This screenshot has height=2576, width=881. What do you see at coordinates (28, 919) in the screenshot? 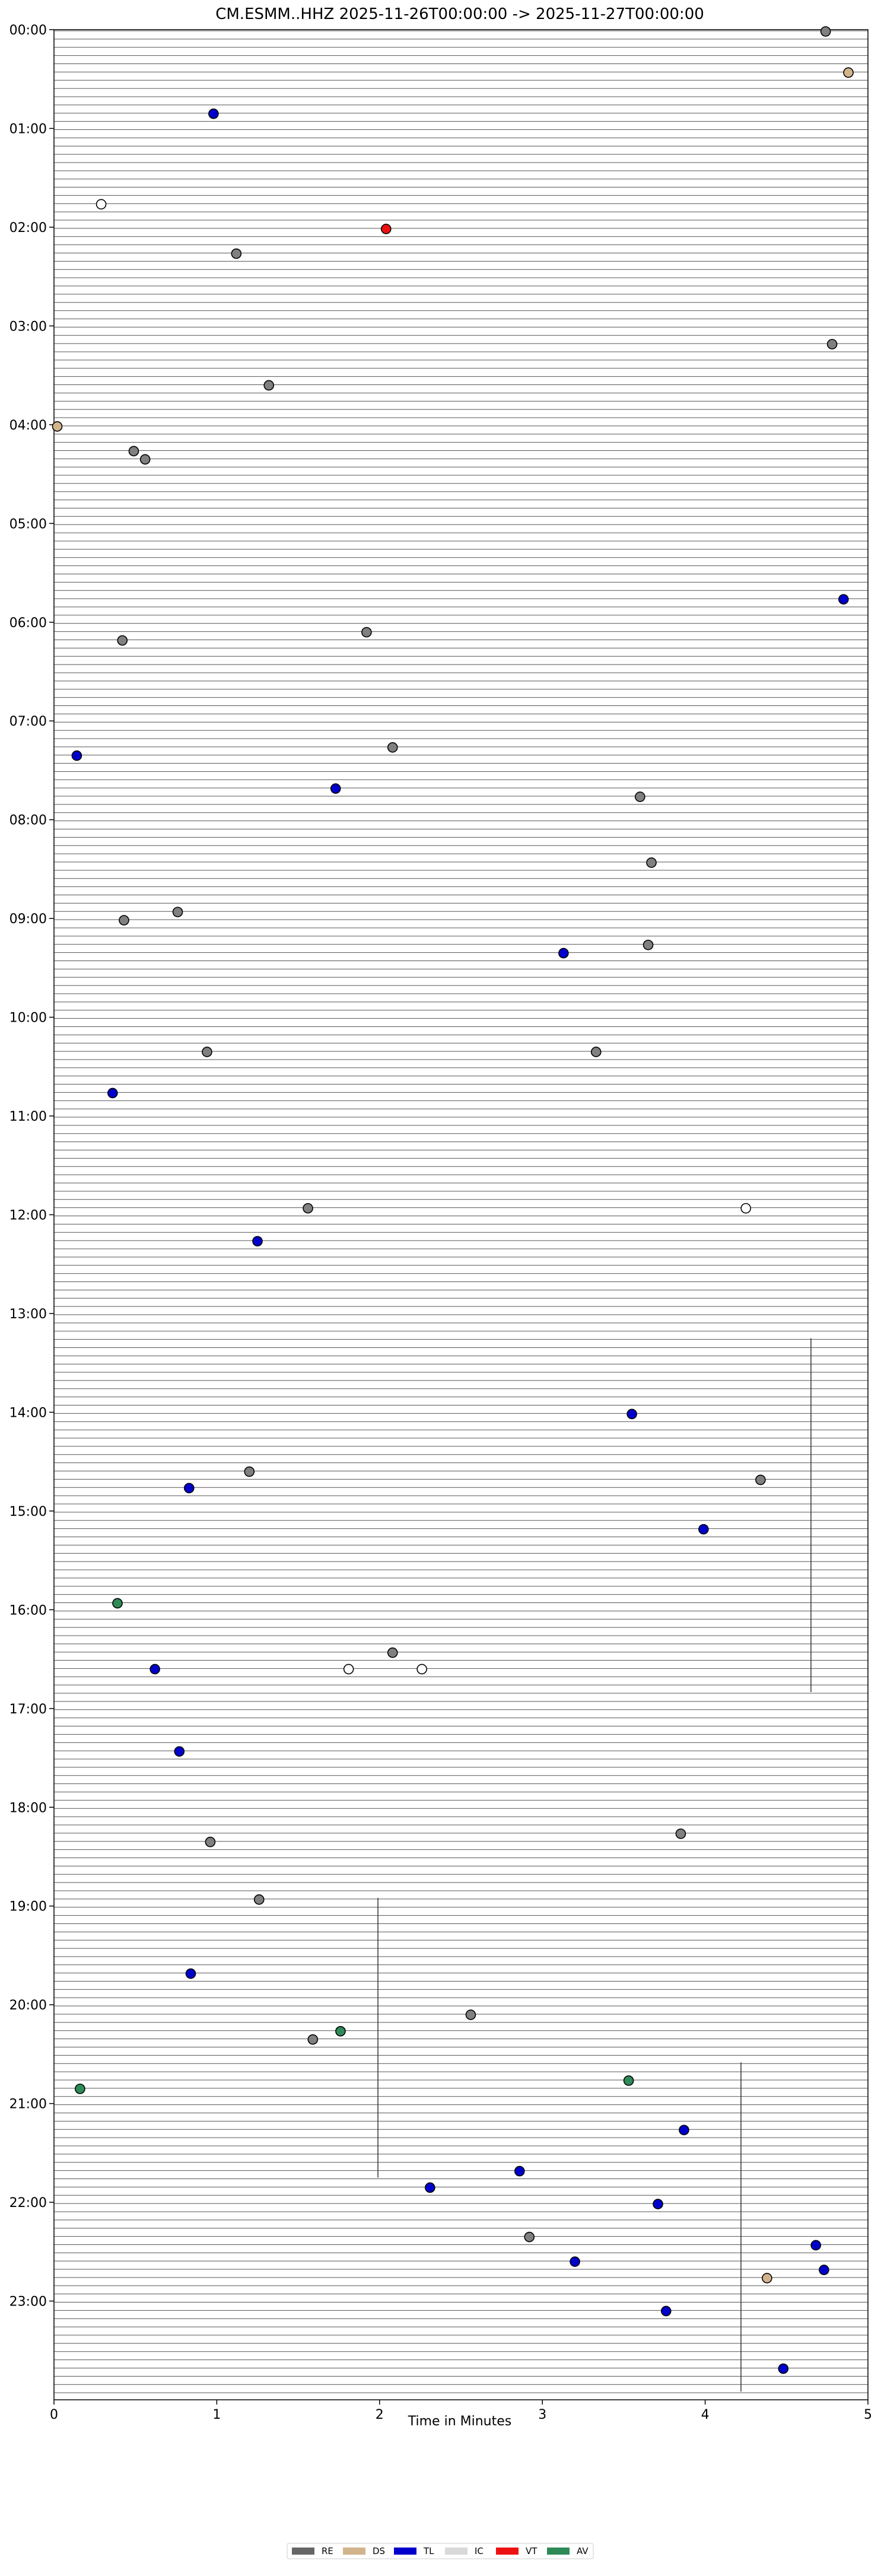
I see `y-tick-label: 09:00` at bounding box center [28, 919].